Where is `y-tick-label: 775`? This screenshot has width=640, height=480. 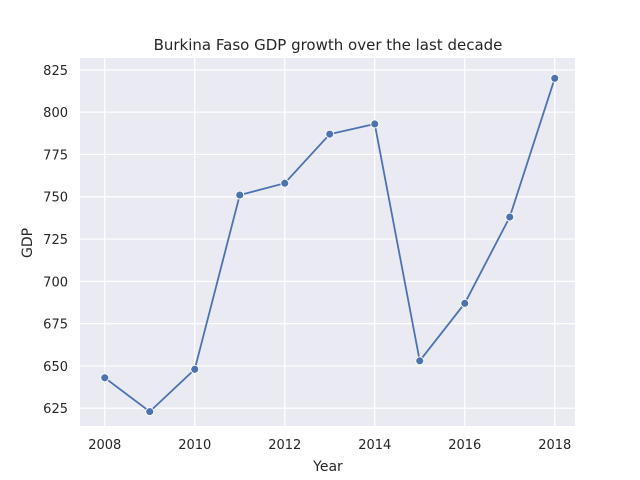
y-tick-label: 775 is located at coordinates (55, 155).